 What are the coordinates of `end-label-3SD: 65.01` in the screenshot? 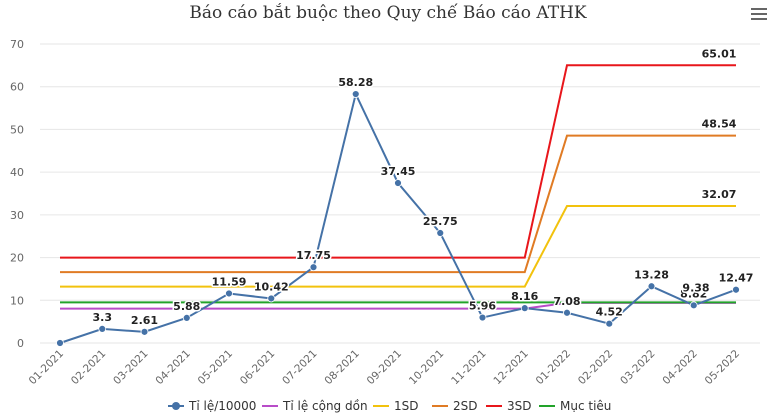 It's located at (719, 53).